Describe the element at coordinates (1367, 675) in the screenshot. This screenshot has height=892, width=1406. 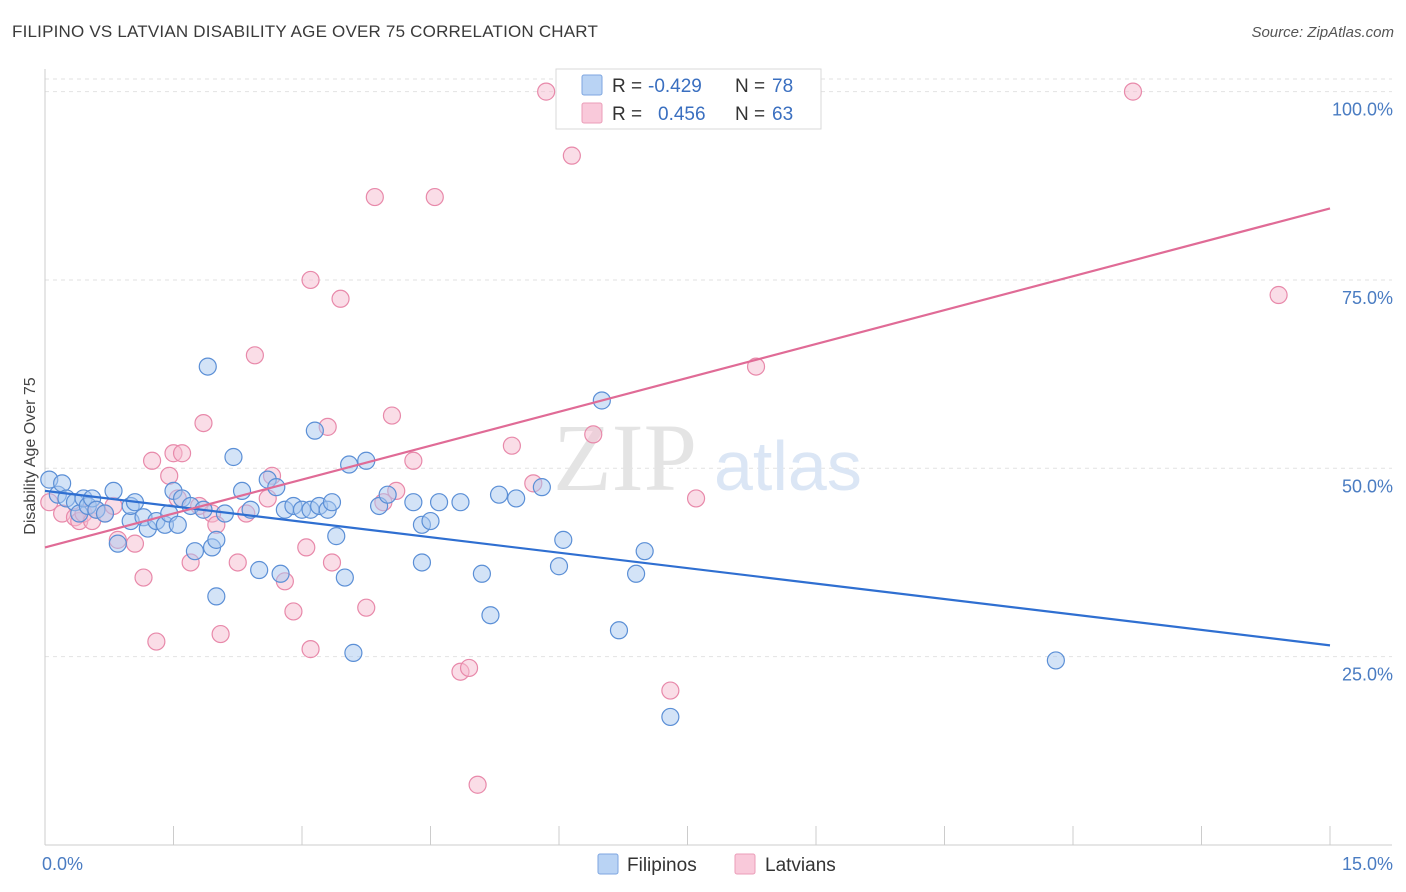
I see `y-tick-label: 25.0%` at that location.